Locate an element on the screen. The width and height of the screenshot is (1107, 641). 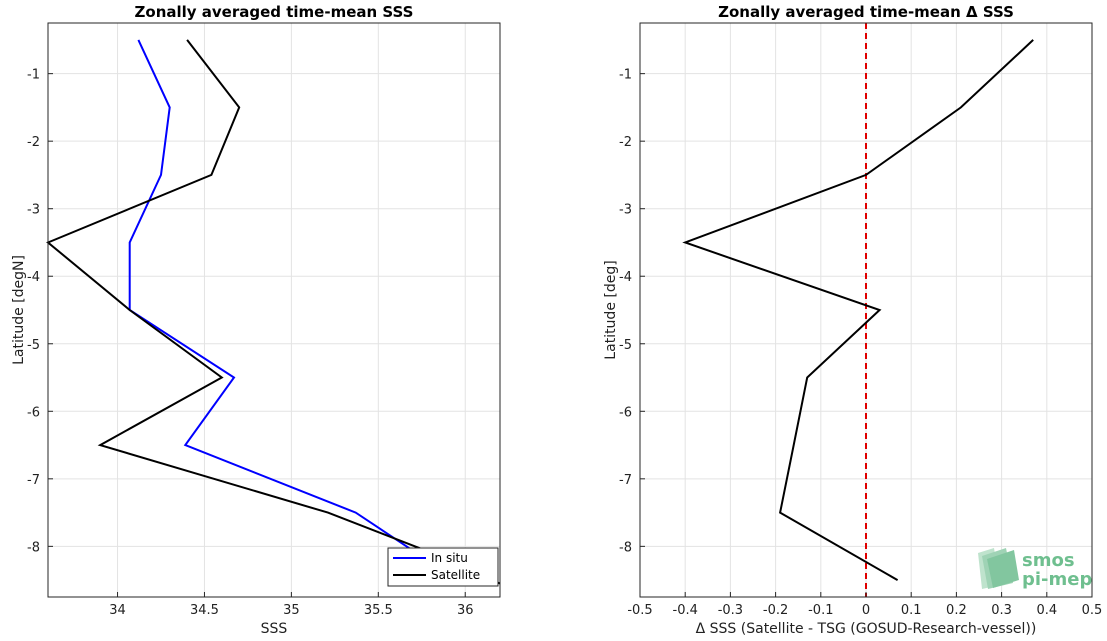
legend: In situ Satellite is located at coordinates (443, 567).